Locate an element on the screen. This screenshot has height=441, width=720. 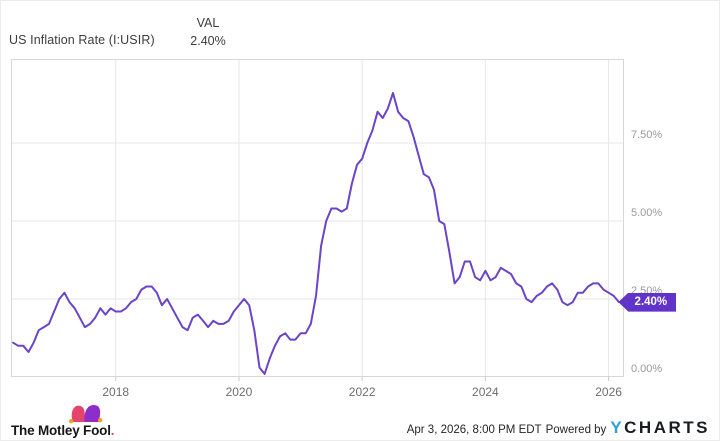
y-axis-label: 7.50% is located at coordinates (647, 134).